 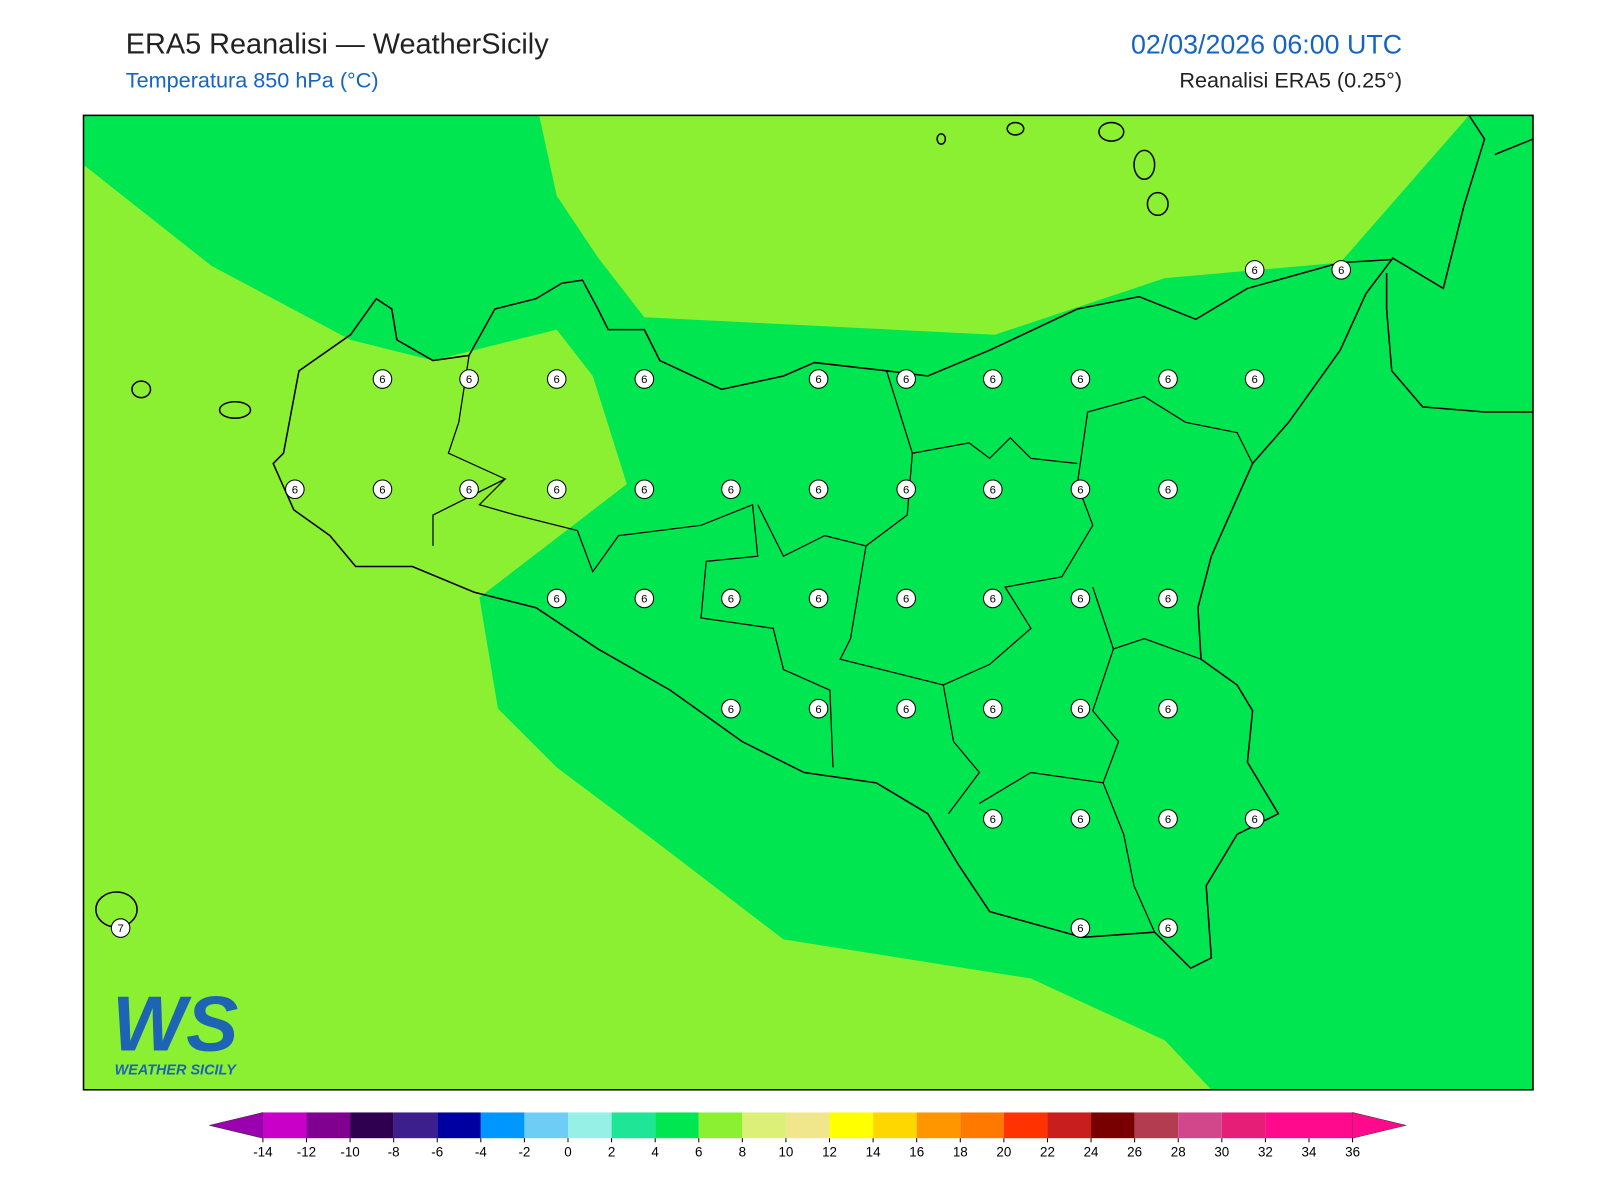 I want to click on calabria-coast, so click(x=1459, y=263).